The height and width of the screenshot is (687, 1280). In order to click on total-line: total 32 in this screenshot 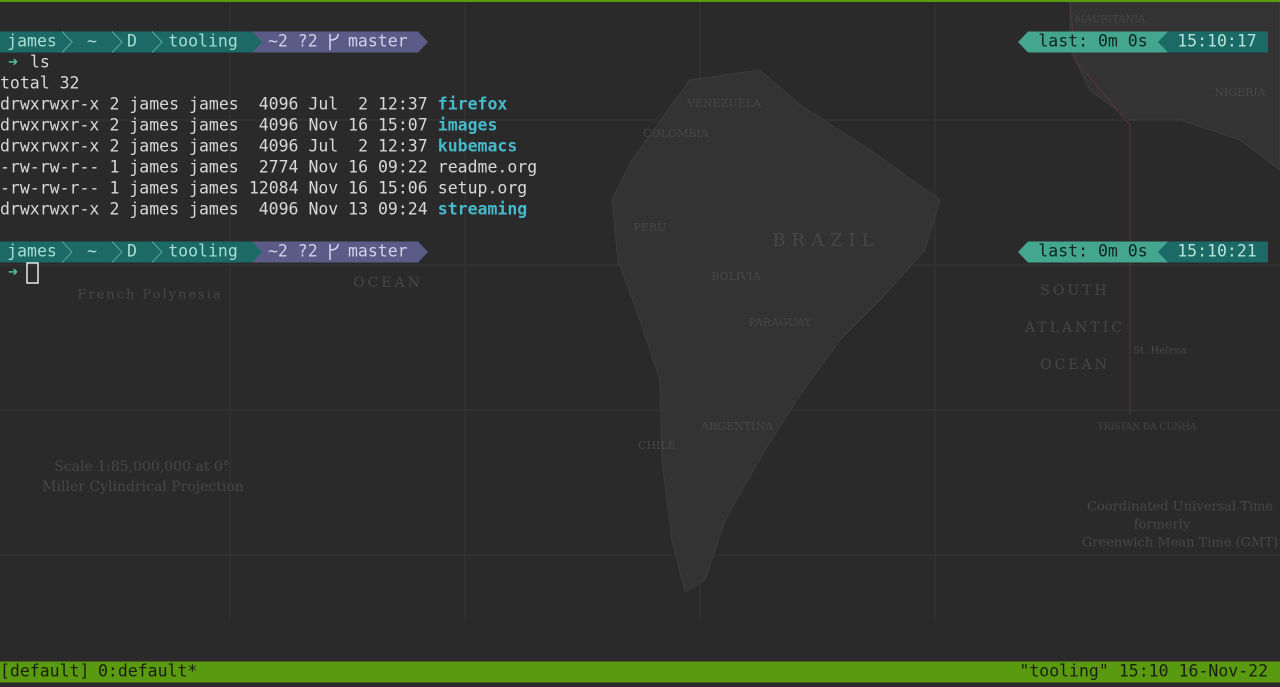, I will do `click(39, 83)`.